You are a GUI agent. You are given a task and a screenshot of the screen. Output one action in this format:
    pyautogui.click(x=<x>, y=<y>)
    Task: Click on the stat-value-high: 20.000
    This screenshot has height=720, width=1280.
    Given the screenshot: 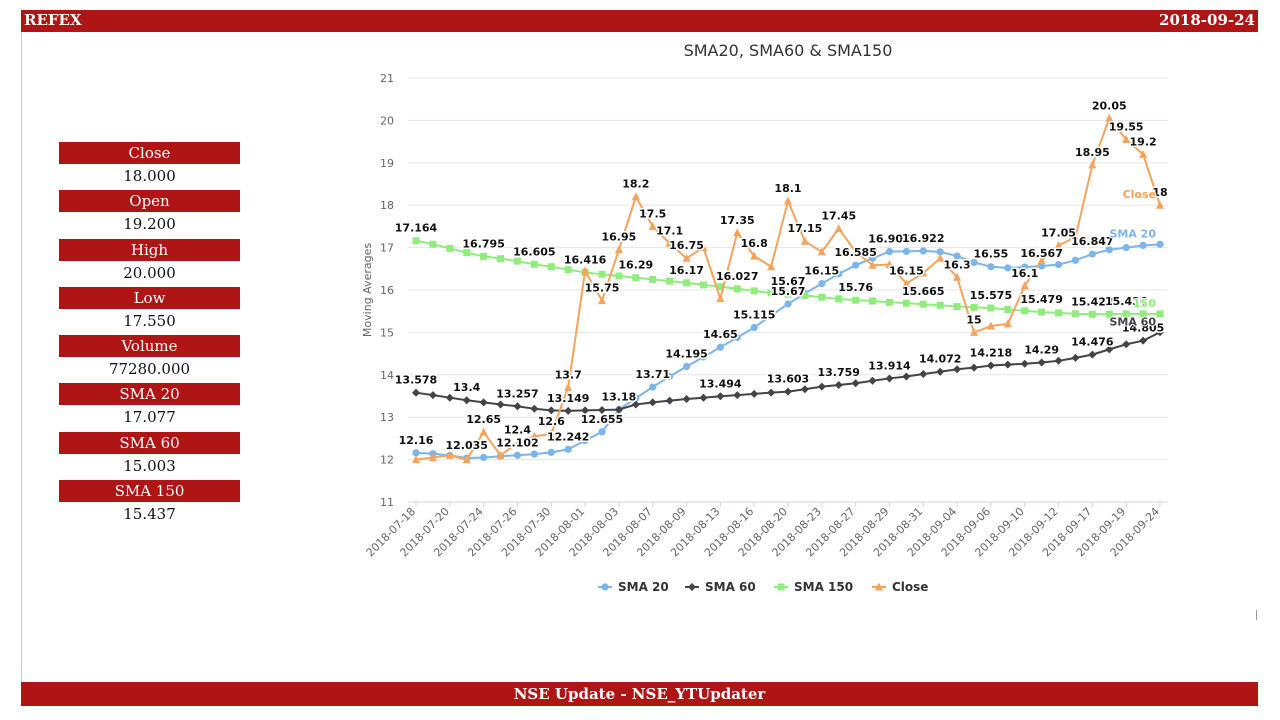 What is the action you would take?
    pyautogui.click(x=149, y=272)
    